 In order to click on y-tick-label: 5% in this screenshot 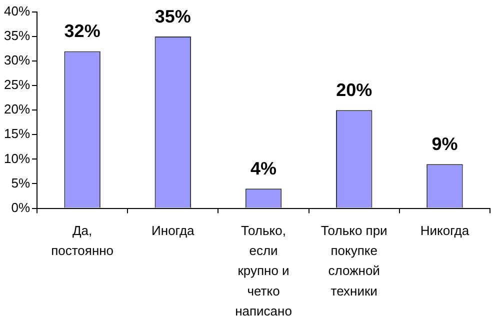, I will do `click(20, 182)`.